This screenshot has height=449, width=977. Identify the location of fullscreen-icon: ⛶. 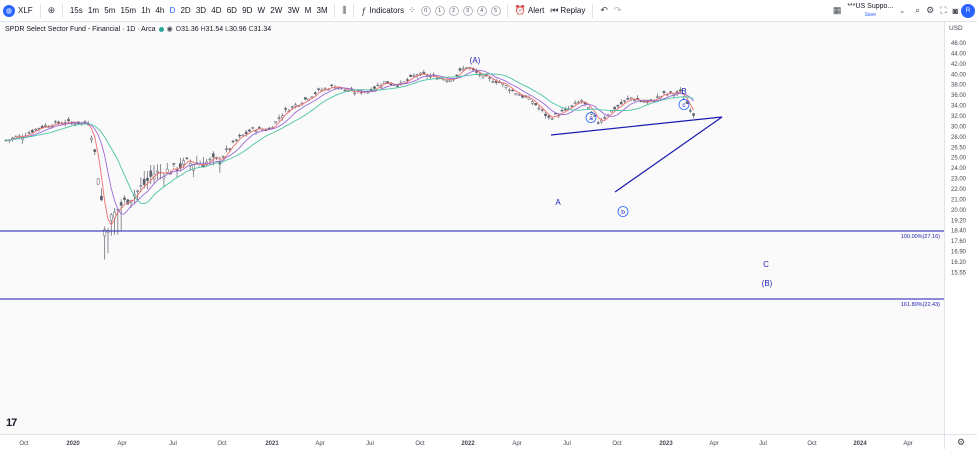
(943, 10).